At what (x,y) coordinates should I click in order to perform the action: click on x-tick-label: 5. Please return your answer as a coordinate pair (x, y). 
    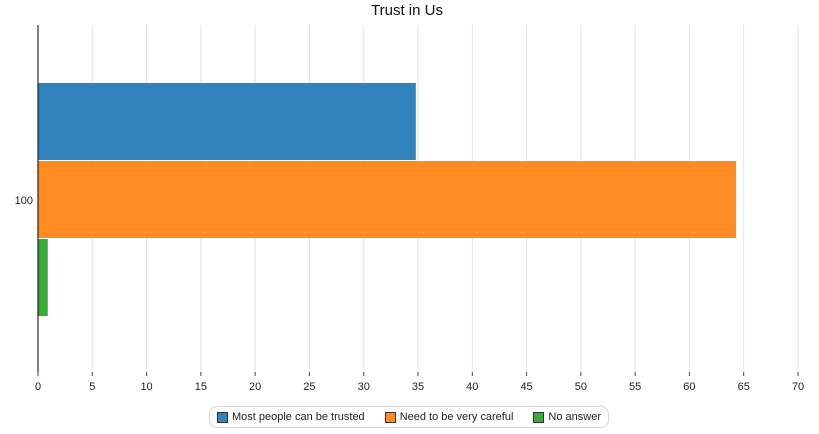
    Looking at the image, I should click on (92, 387).